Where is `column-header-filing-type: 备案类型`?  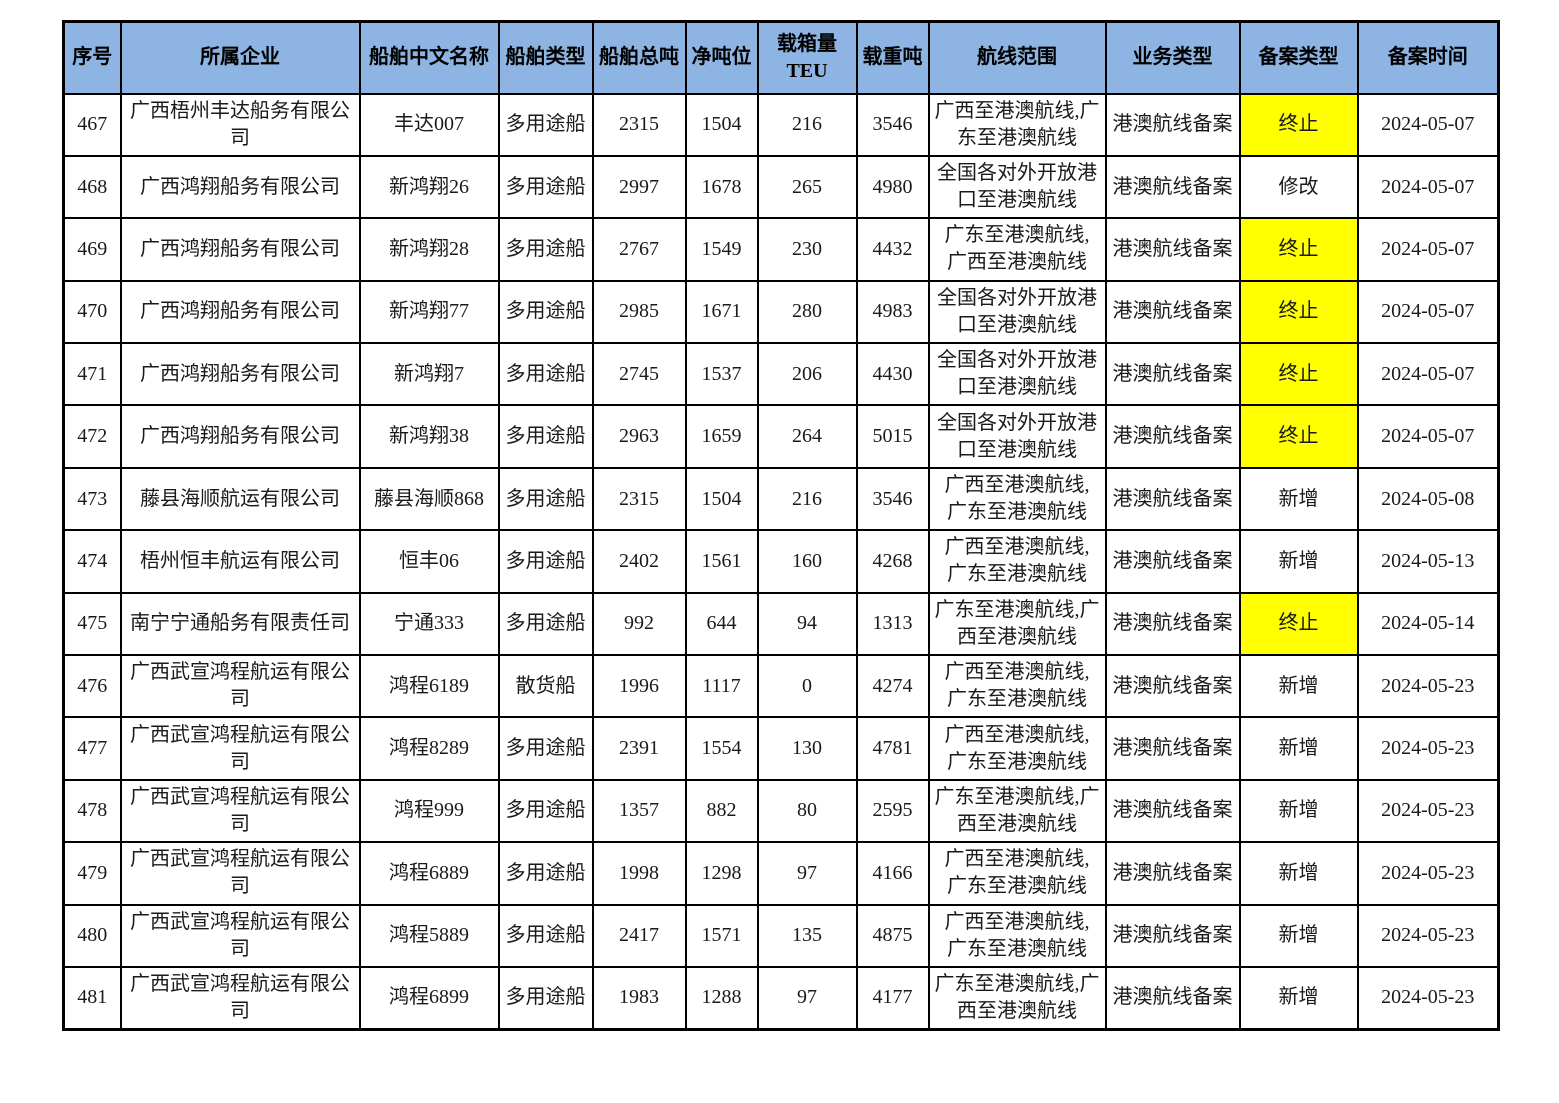
column-header-filing-type: 备案类型 is located at coordinates (1298, 57).